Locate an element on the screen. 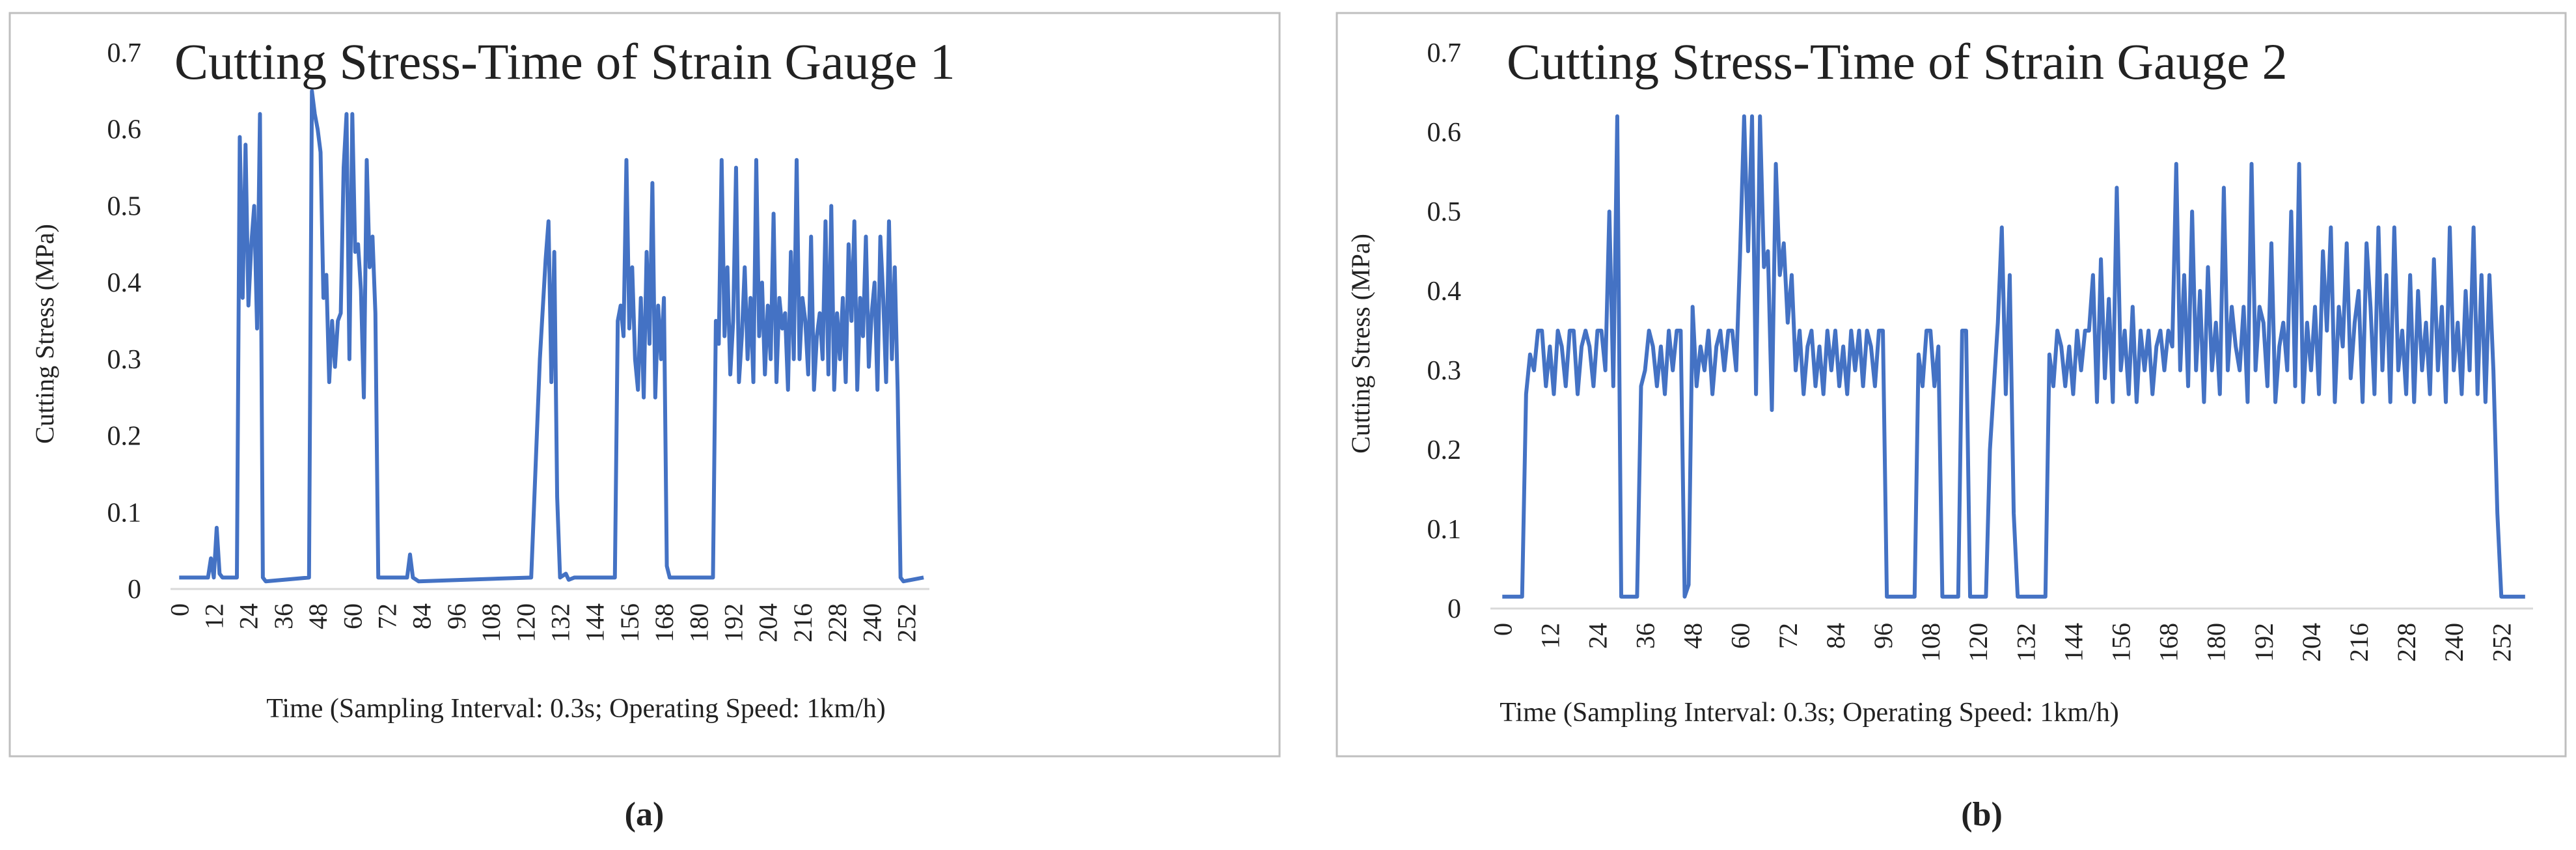 Image resolution: width=2576 pixels, height=850 pixels. panel-caption: (a) is located at coordinates (645, 815).